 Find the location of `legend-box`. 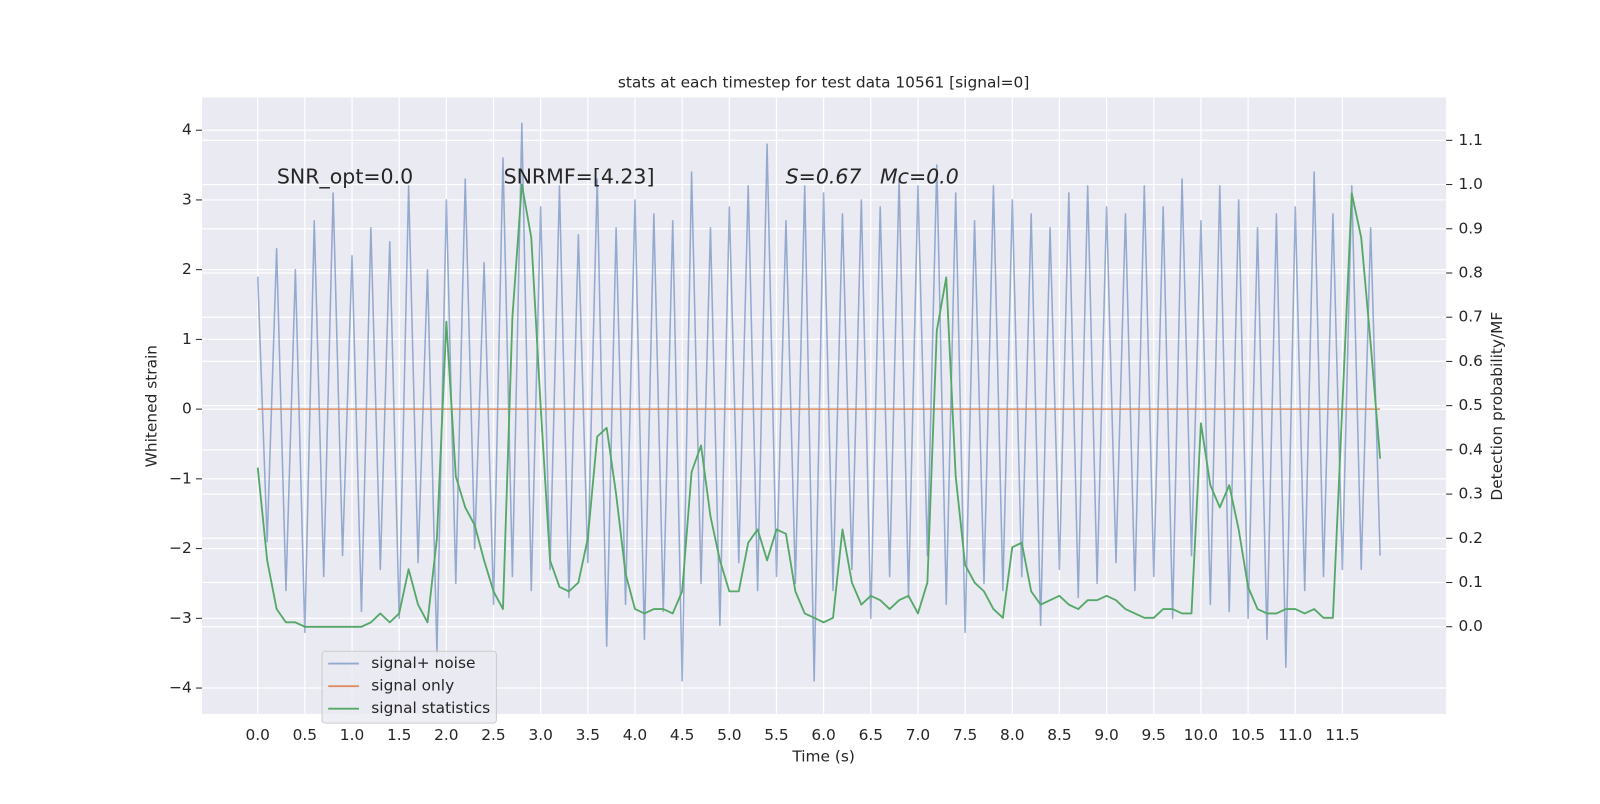

legend-box is located at coordinates (409, 687).